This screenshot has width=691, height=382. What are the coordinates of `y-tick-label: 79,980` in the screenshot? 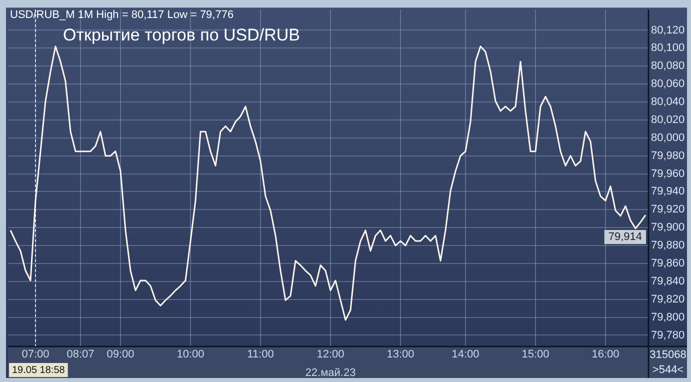 It's located at (668, 156).